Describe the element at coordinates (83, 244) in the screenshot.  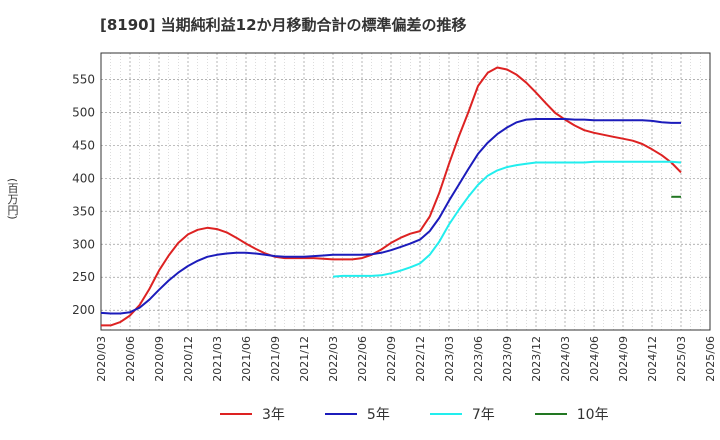
I see `y-tick-label: 300` at that location.